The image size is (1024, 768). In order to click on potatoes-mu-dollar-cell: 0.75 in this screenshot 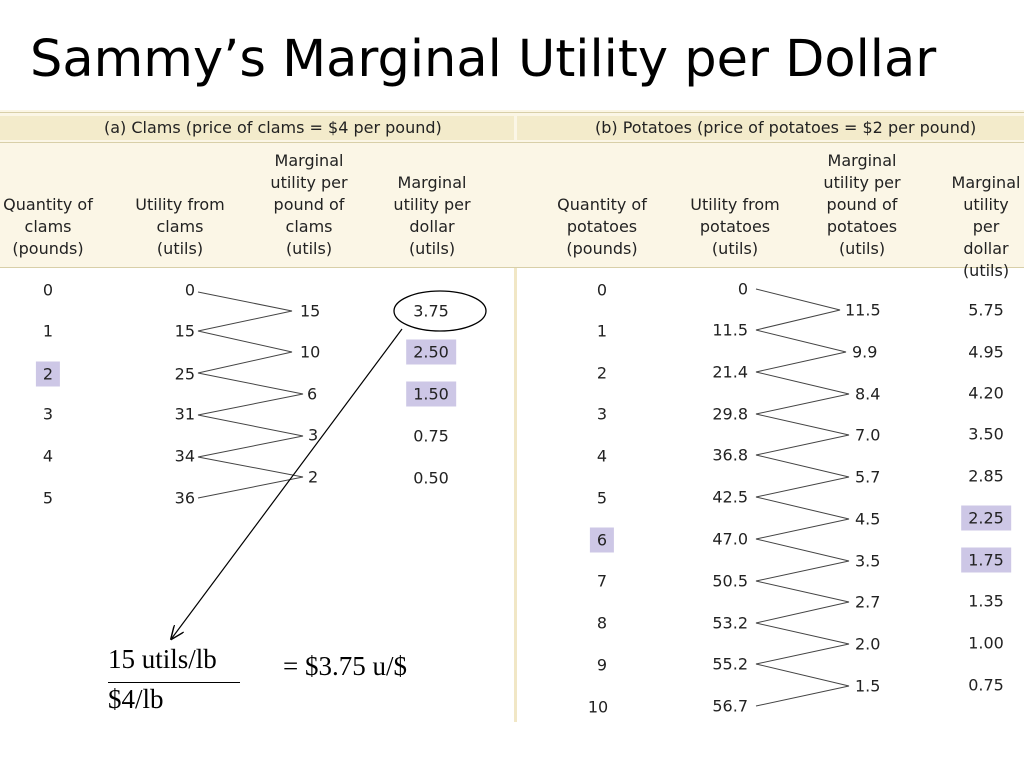, I will do `click(986, 685)`.